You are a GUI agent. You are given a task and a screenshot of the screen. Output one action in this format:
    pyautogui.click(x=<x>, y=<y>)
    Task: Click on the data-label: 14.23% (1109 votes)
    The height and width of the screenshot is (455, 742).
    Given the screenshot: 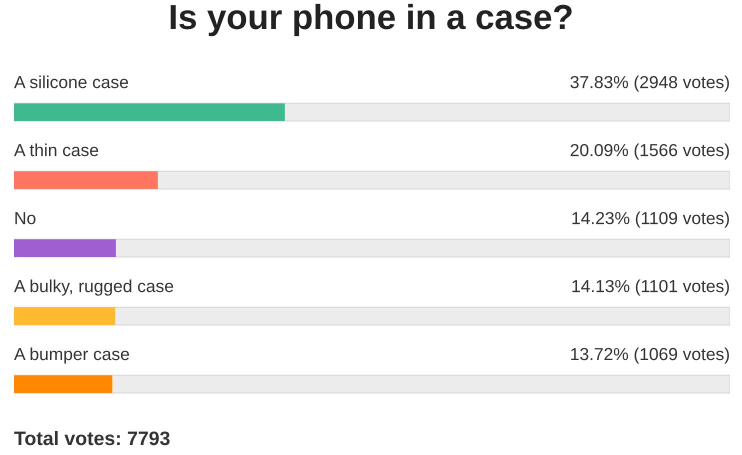 What is the action you would take?
    pyautogui.click(x=650, y=219)
    